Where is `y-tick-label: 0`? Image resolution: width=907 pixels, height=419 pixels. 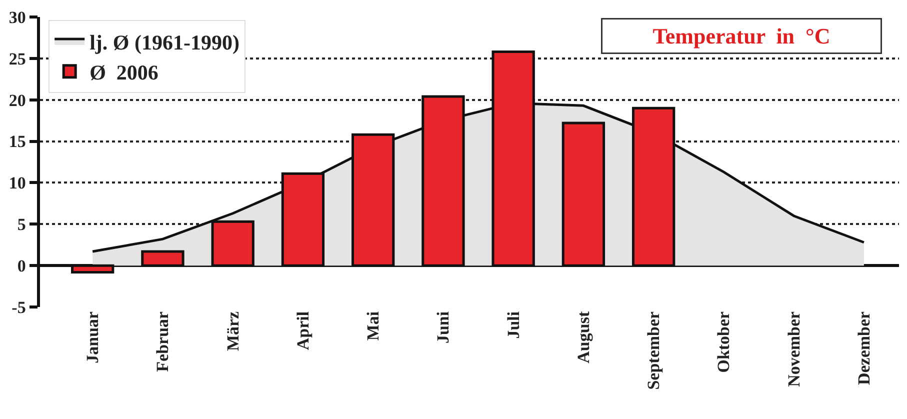 y-tick-label: 0 is located at coordinates (21, 266).